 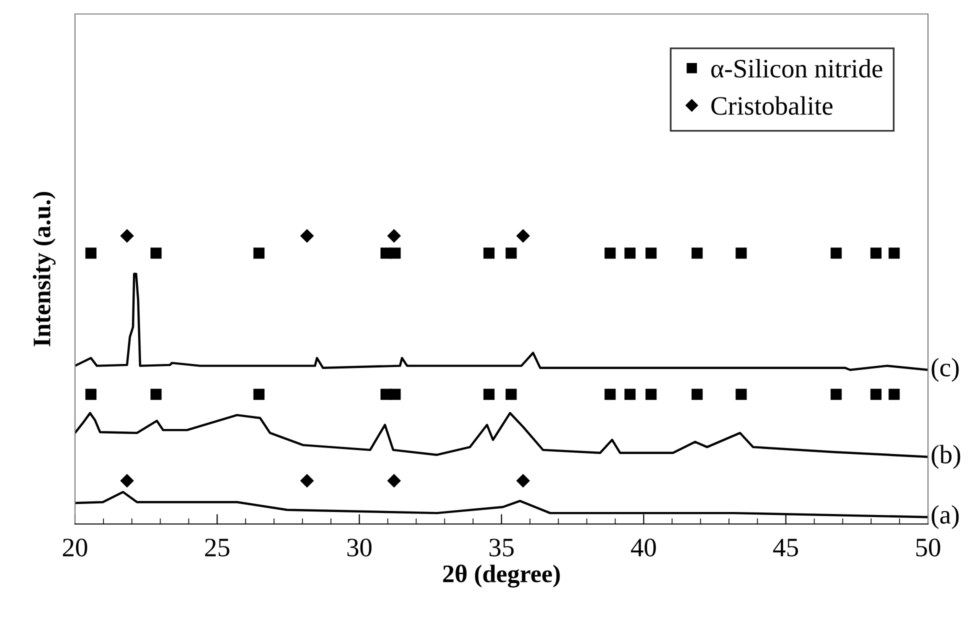 What do you see at coordinates (502, 547) in the screenshot?
I see `x-tick-label: 35` at bounding box center [502, 547].